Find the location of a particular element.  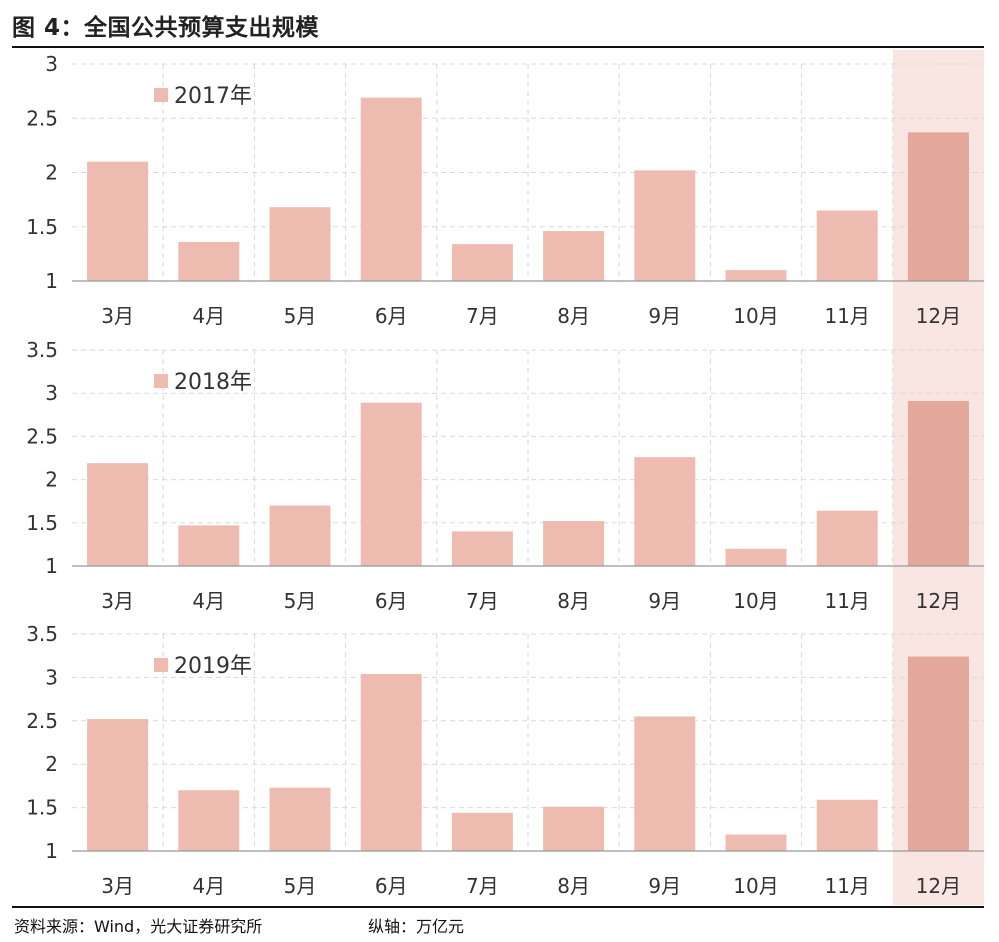

top-rule is located at coordinates (498, 47).